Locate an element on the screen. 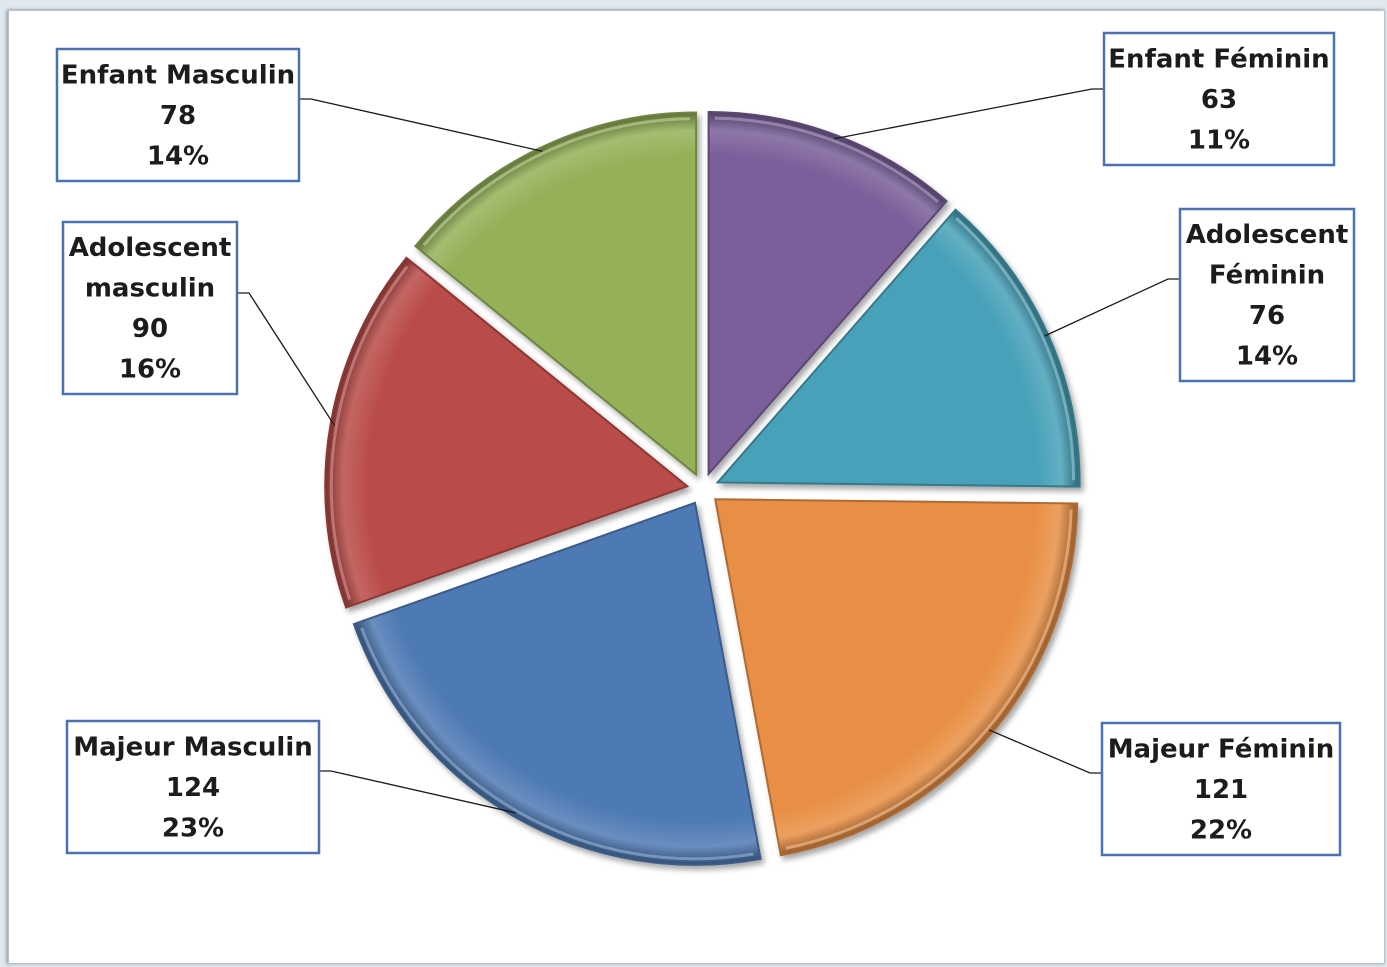 The image size is (1387, 967). data-label-adolescent-feminin: Adolescent Féminin 76 14% is located at coordinates (1200, 295).